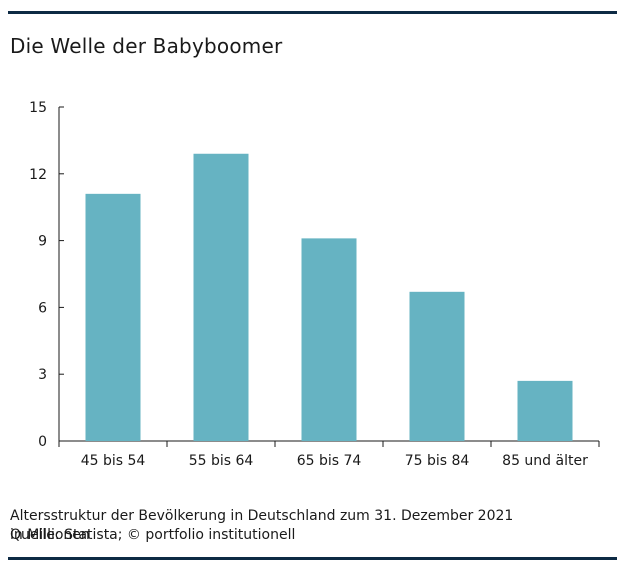 The image size is (633, 578). What do you see at coordinates (50, 535) in the screenshot?
I see `chart-unit: in Millionen` at bounding box center [50, 535].